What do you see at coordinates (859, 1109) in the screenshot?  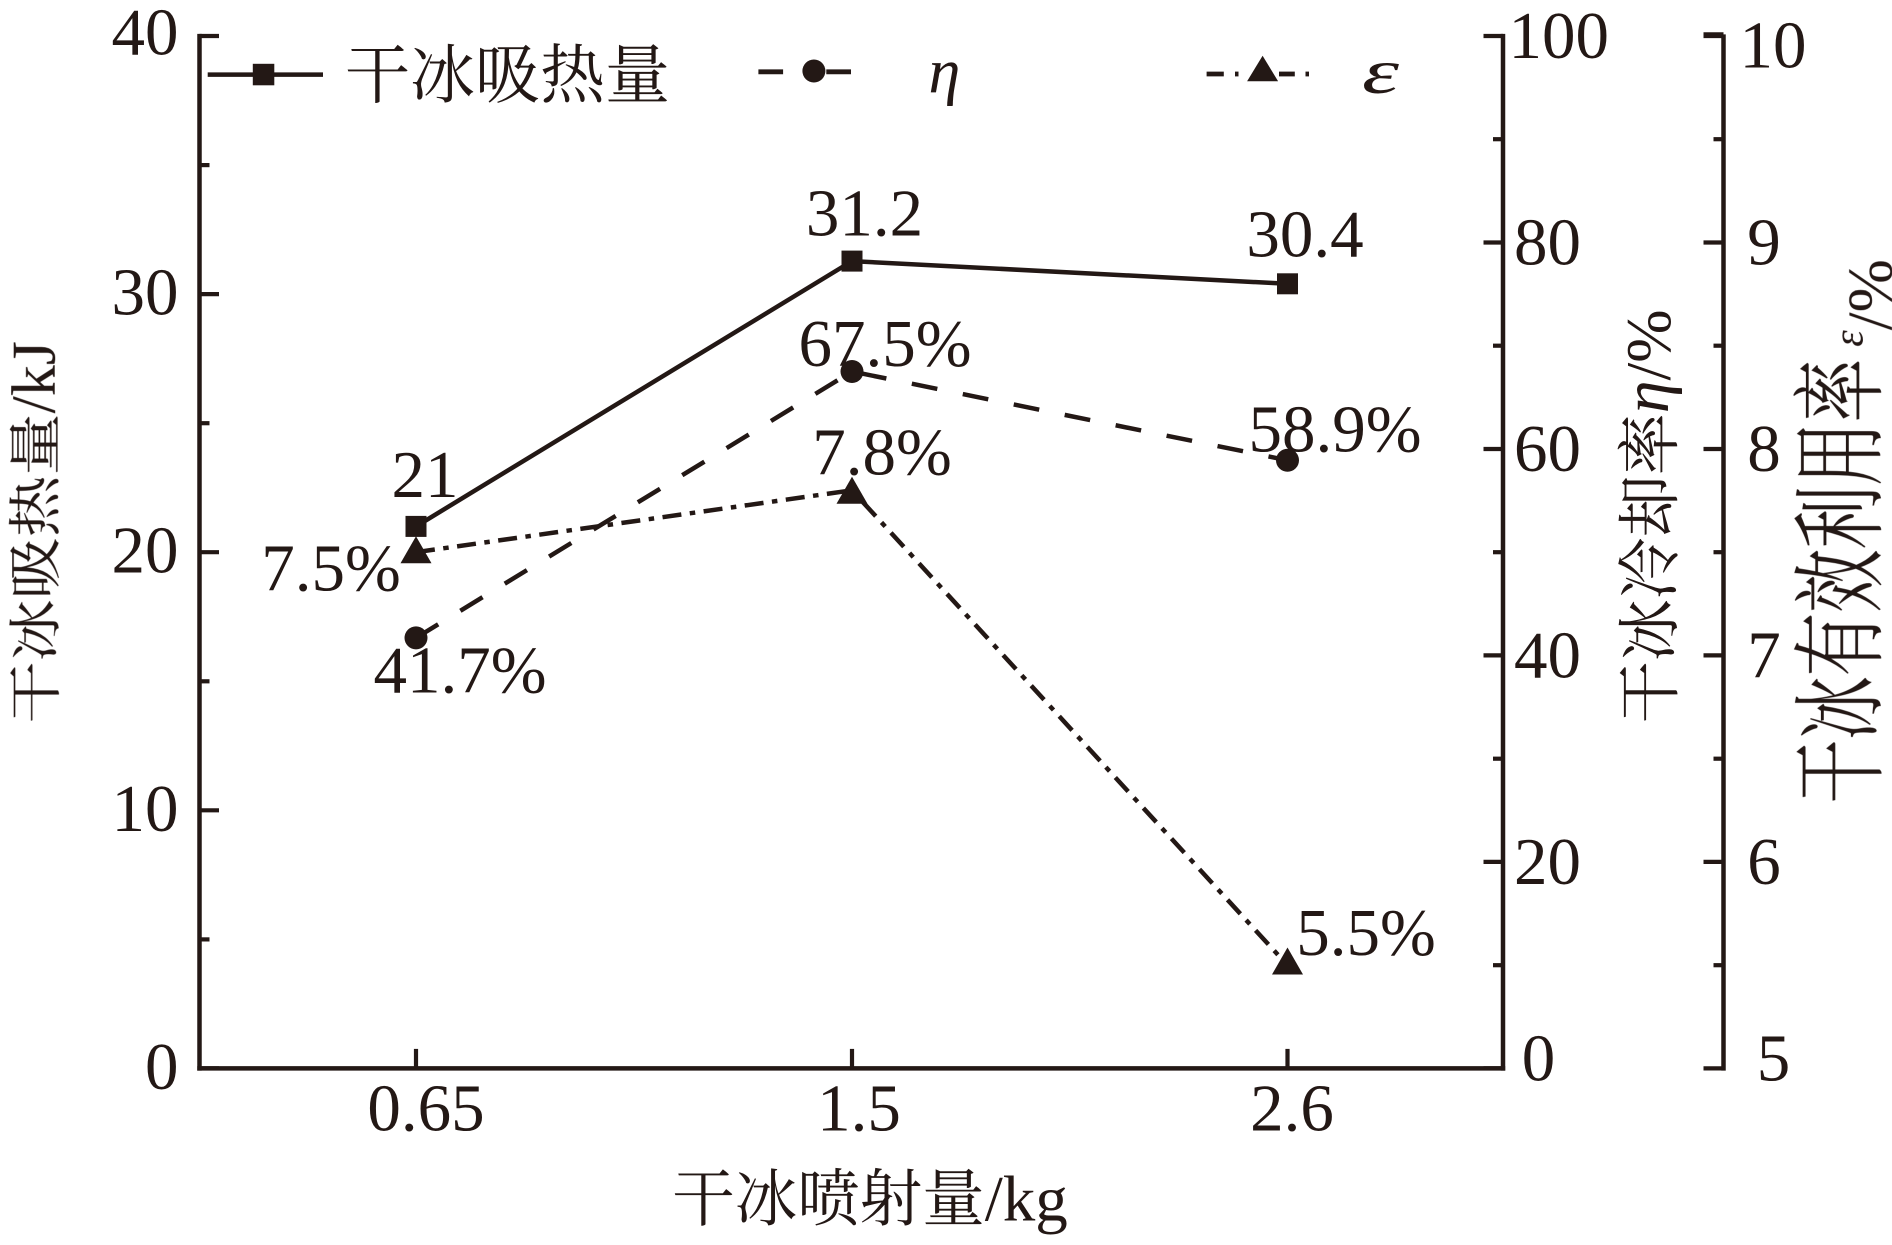 I see `svg-text: 1.5` at bounding box center [859, 1109].